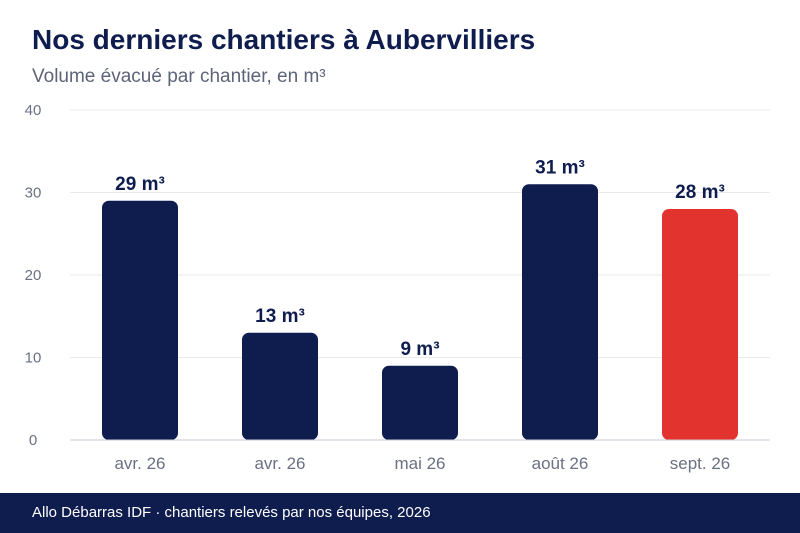  I want to click on data-label: 29 m³, so click(140, 184).